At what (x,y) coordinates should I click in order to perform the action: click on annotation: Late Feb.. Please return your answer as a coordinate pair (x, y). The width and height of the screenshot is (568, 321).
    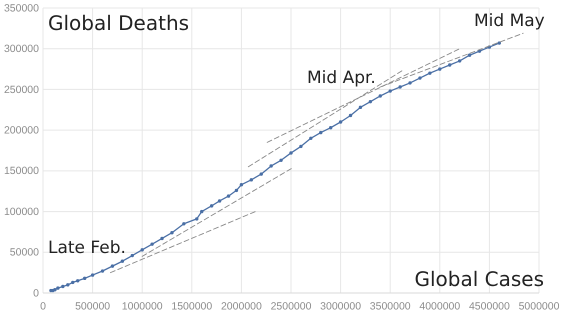
    Looking at the image, I should click on (87, 248).